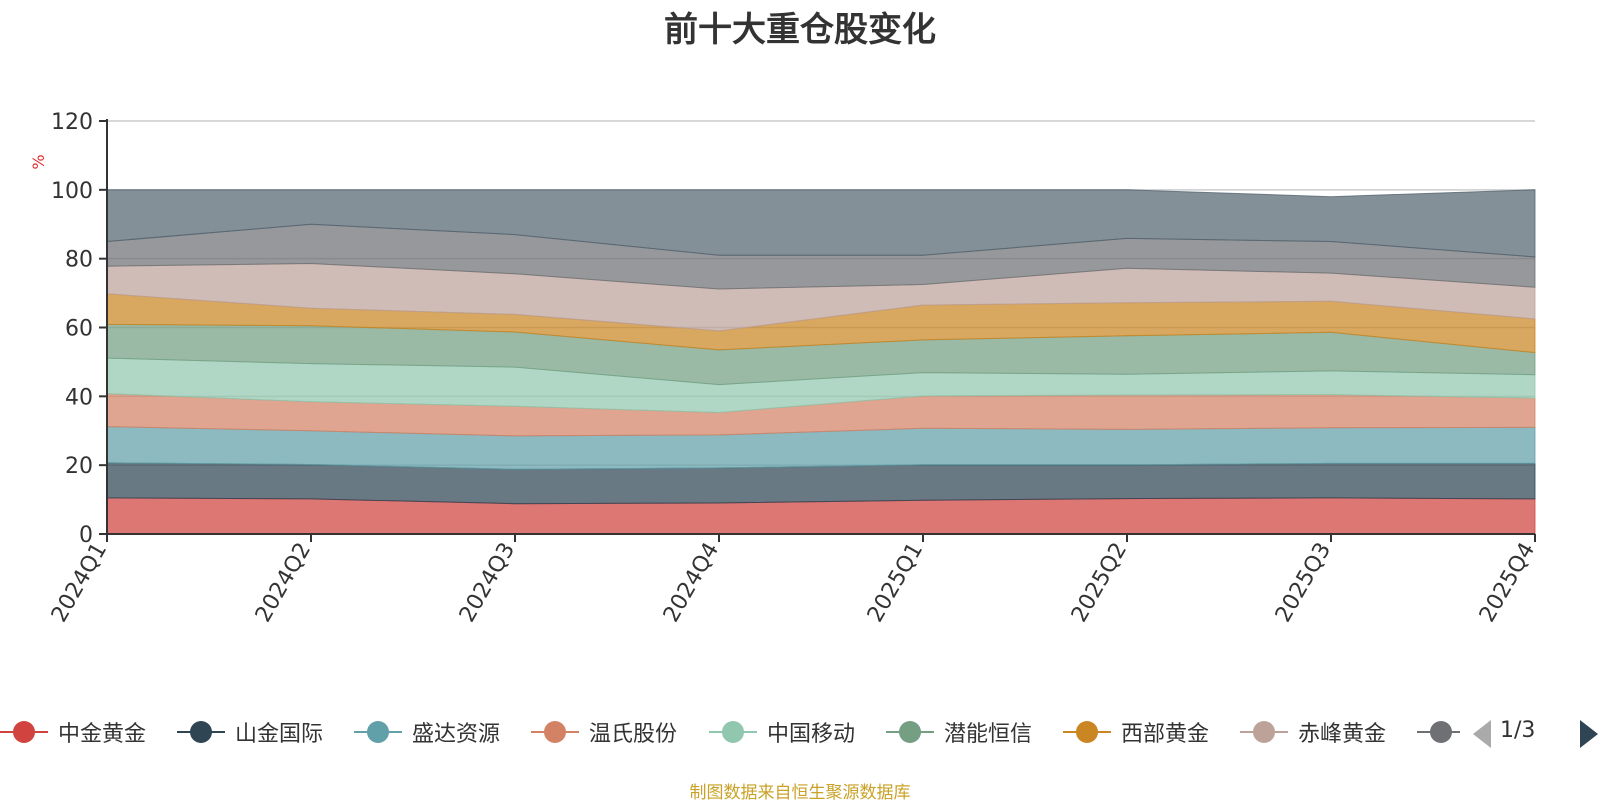 Image resolution: width=1600 pixels, height=803 pixels. I want to click on y-tick-label: 40, so click(79, 397).